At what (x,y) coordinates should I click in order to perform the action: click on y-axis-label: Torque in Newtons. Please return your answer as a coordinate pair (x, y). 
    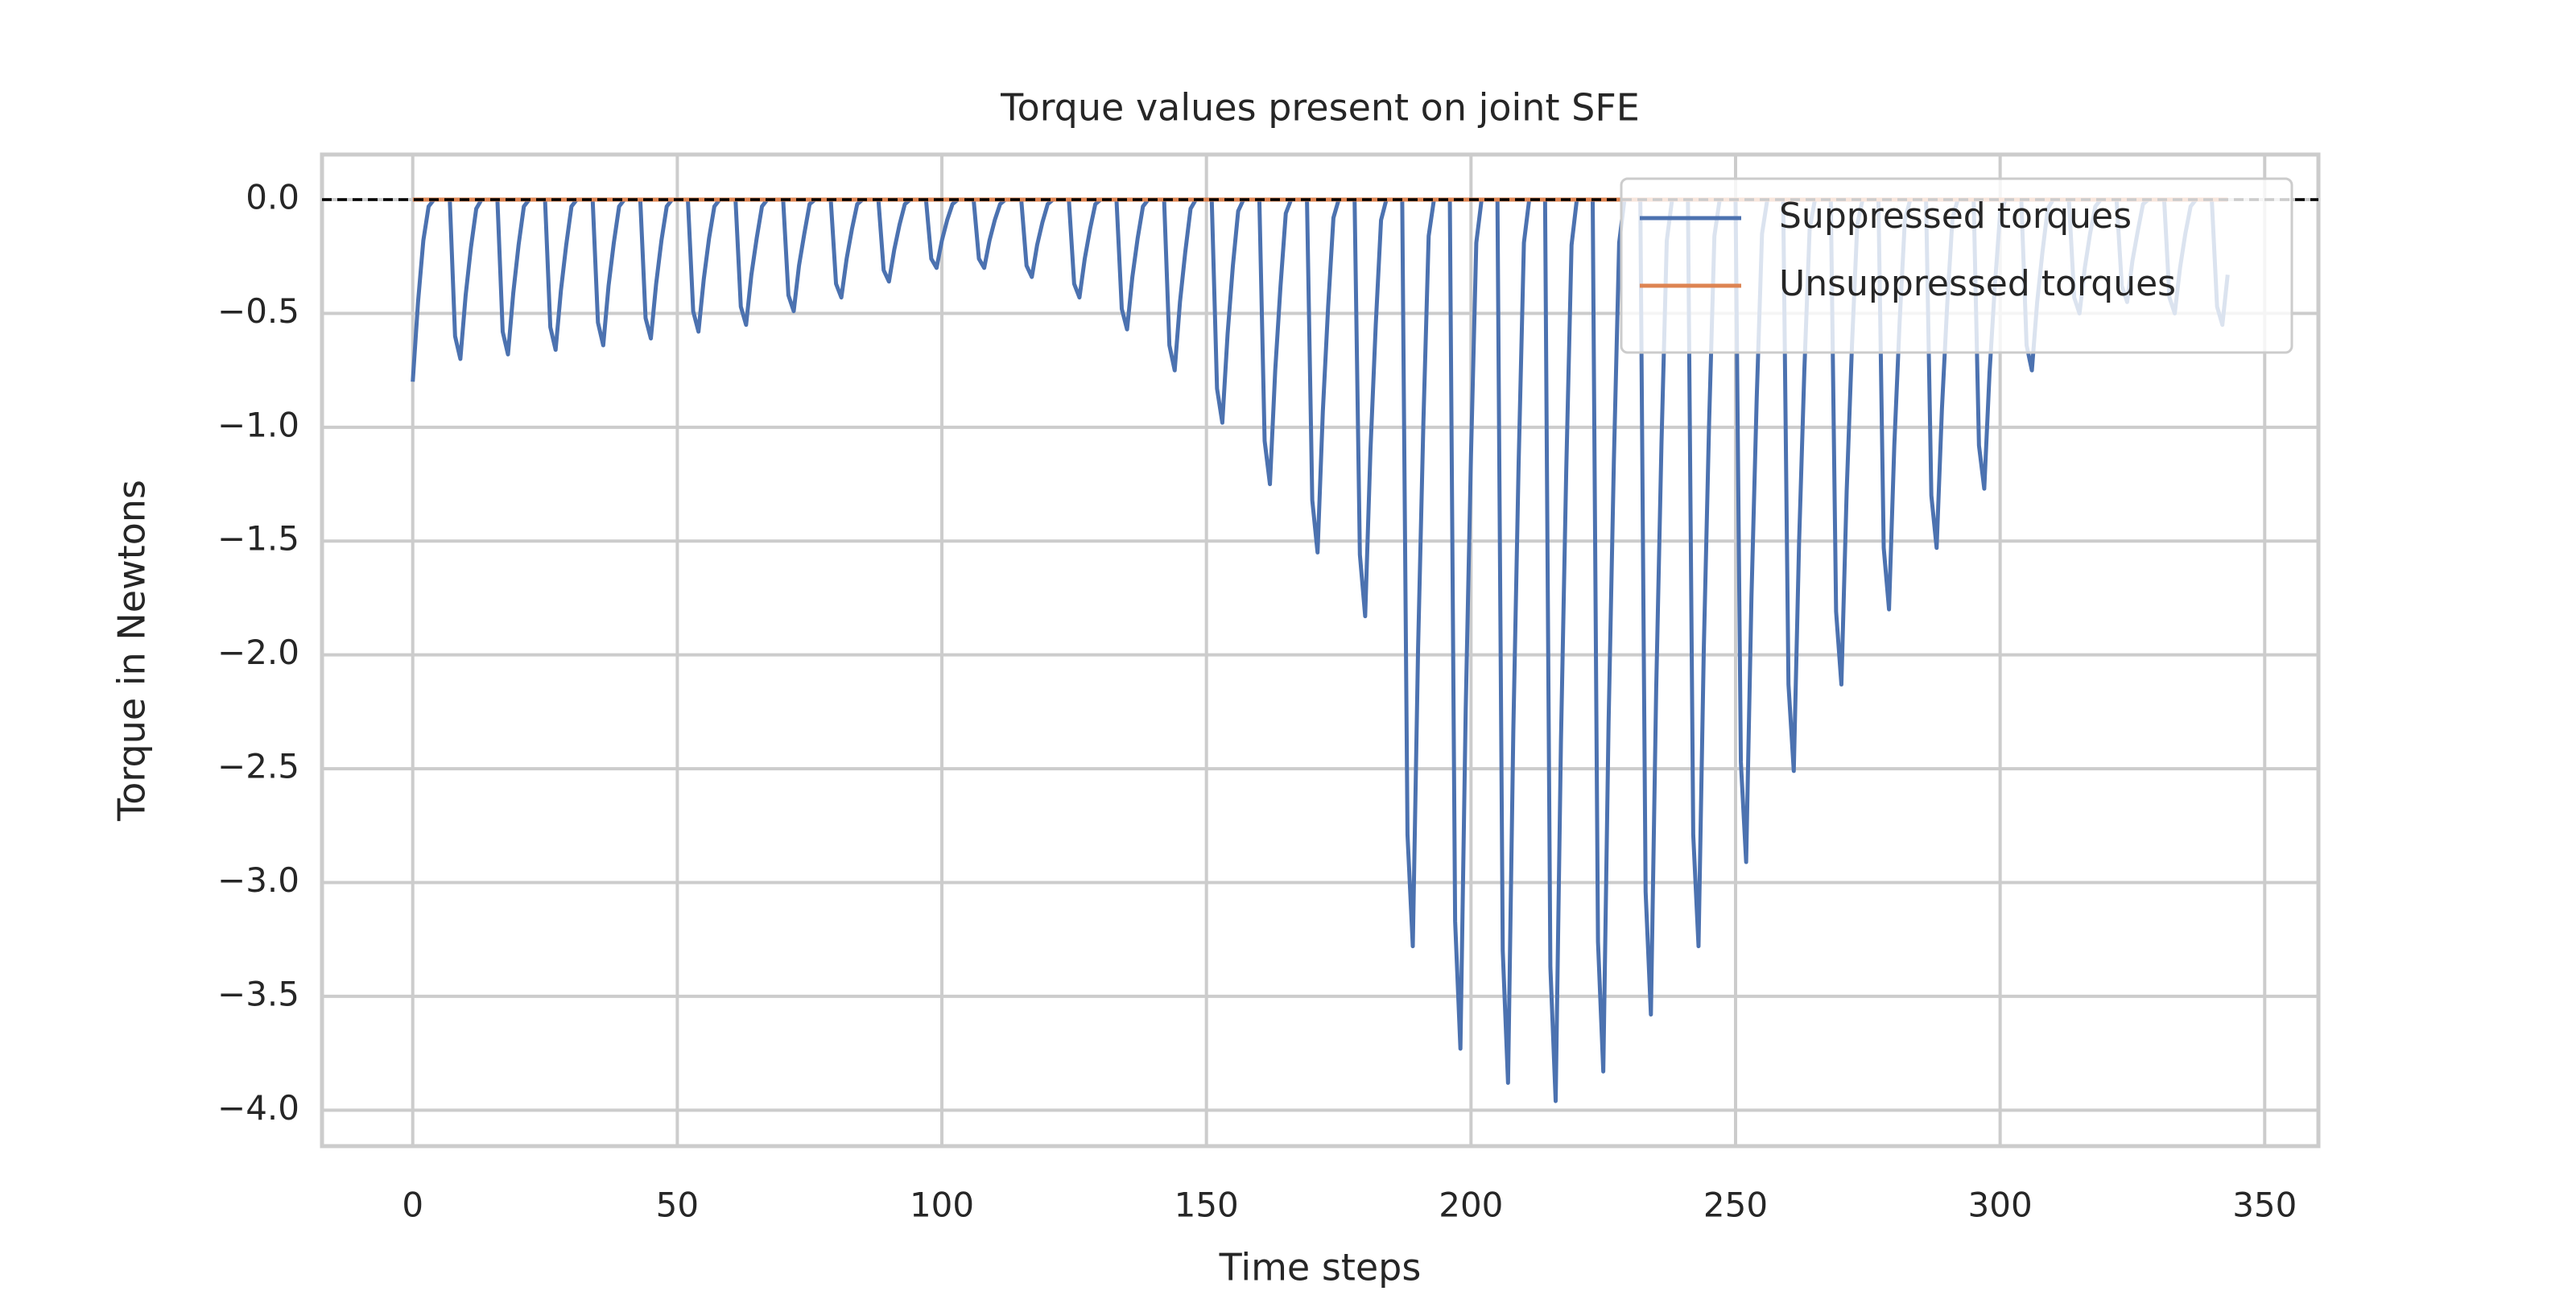
    Looking at the image, I should click on (132, 651).